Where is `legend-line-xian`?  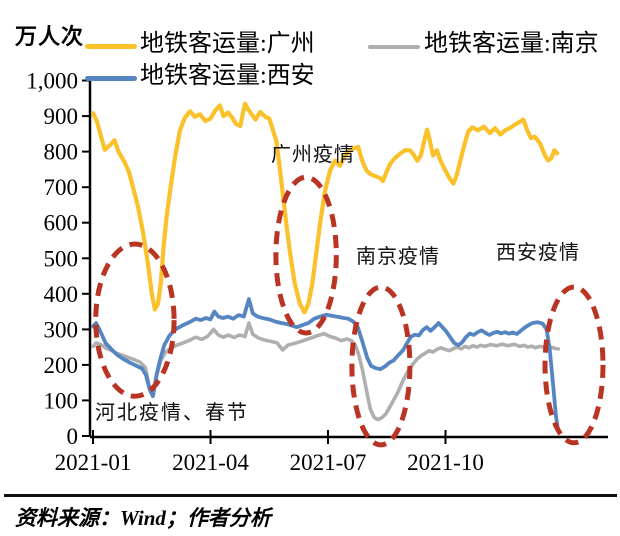 legend-line-xian is located at coordinates (111, 78).